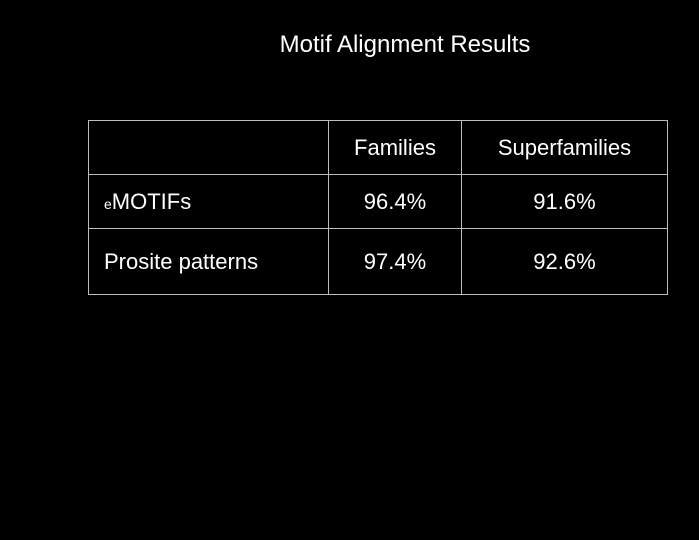 The width and height of the screenshot is (699, 540). I want to click on header-families: Families, so click(395, 147).